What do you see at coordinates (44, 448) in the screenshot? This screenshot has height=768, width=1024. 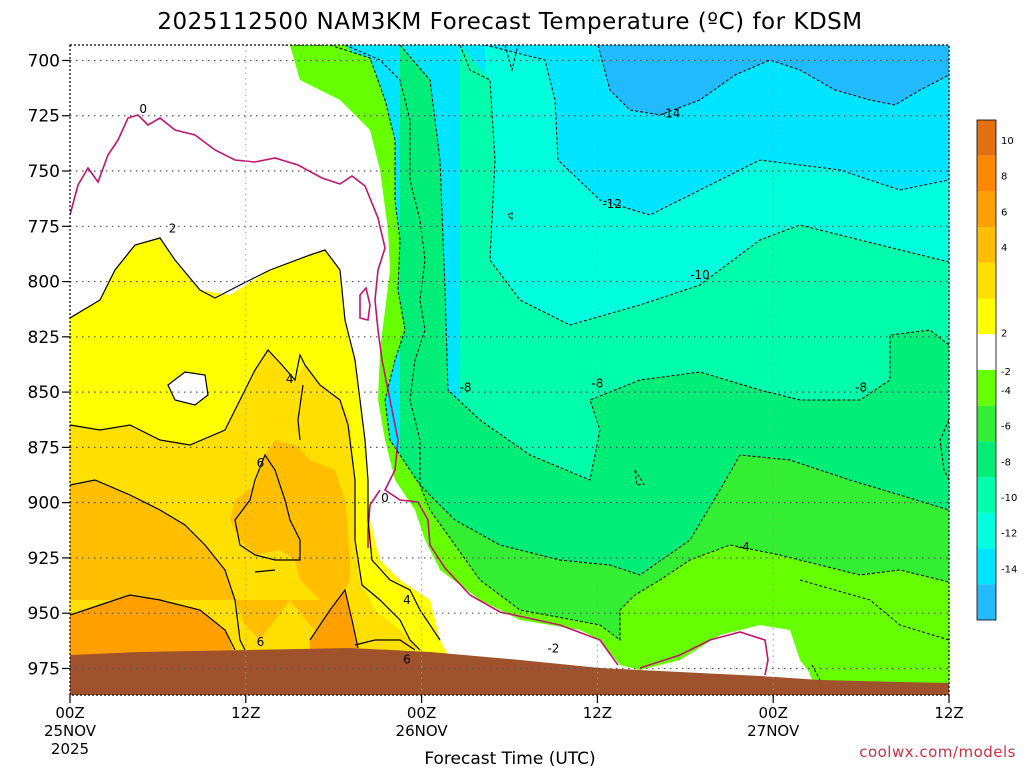 I see `y-tick-label: 875` at bounding box center [44, 448].